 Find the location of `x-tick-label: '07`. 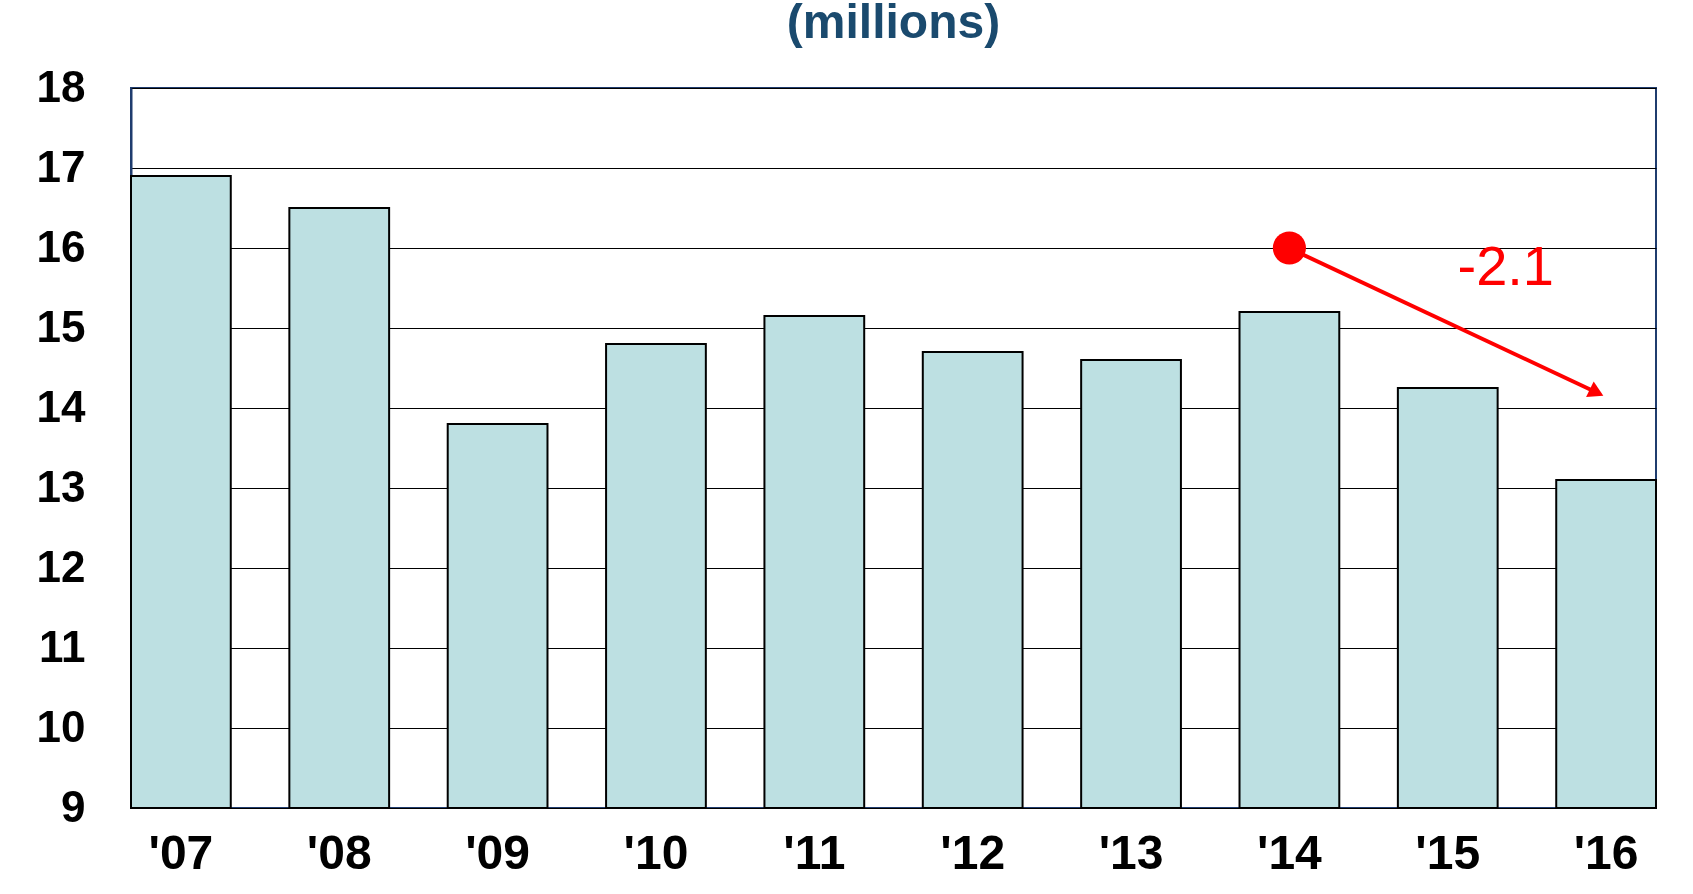

x-tick-label: '07 is located at coordinates (181, 852).